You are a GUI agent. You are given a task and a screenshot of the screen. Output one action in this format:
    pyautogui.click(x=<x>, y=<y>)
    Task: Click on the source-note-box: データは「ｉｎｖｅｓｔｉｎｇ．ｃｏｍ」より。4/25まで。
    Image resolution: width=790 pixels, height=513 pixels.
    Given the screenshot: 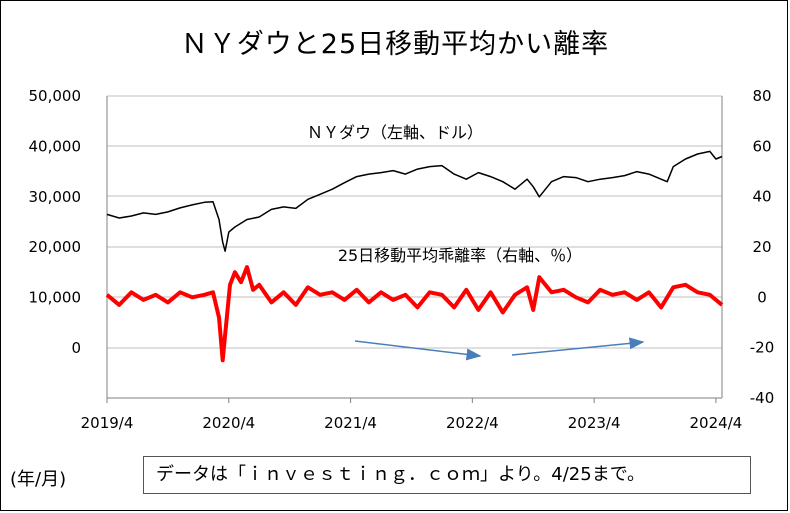 What is the action you would take?
    pyautogui.click(x=447, y=475)
    